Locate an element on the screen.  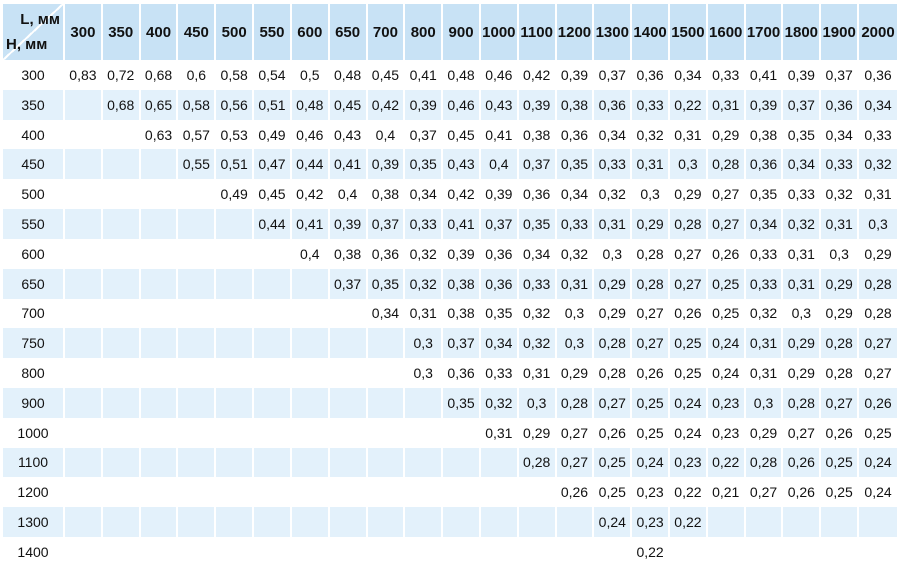
column-header: 400 is located at coordinates (159, 32).